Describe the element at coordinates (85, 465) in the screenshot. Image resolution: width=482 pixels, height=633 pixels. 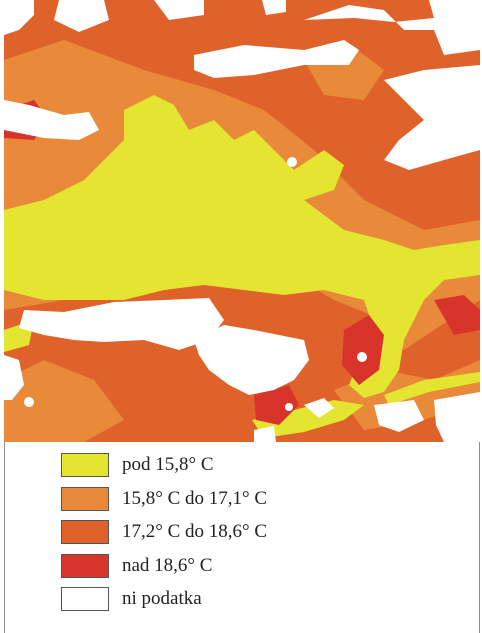
I see `legend-swatch-below` at that location.